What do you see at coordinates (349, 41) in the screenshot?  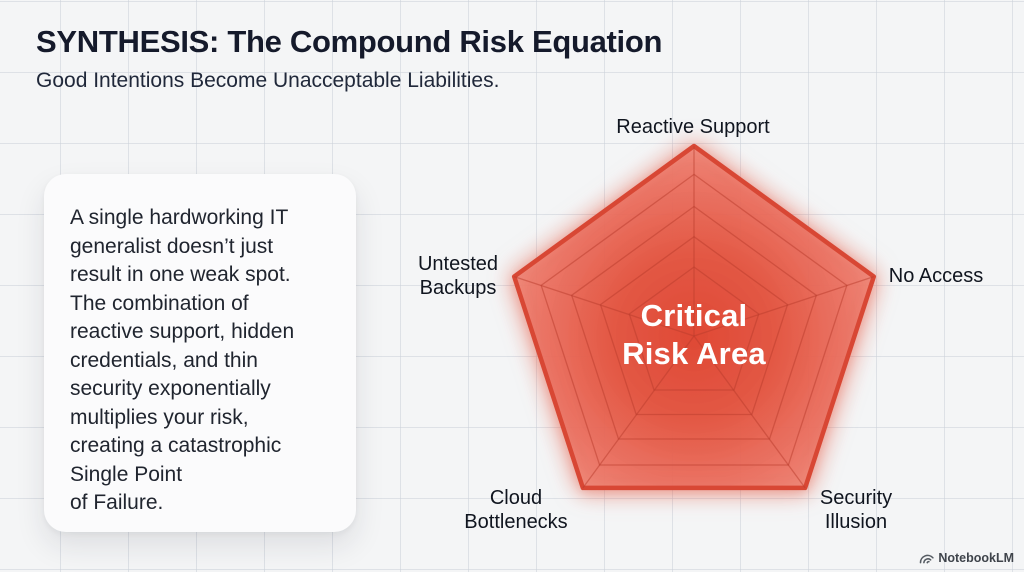 I see `page-title: SYNTHESIS: The Compound Risk Equation` at bounding box center [349, 41].